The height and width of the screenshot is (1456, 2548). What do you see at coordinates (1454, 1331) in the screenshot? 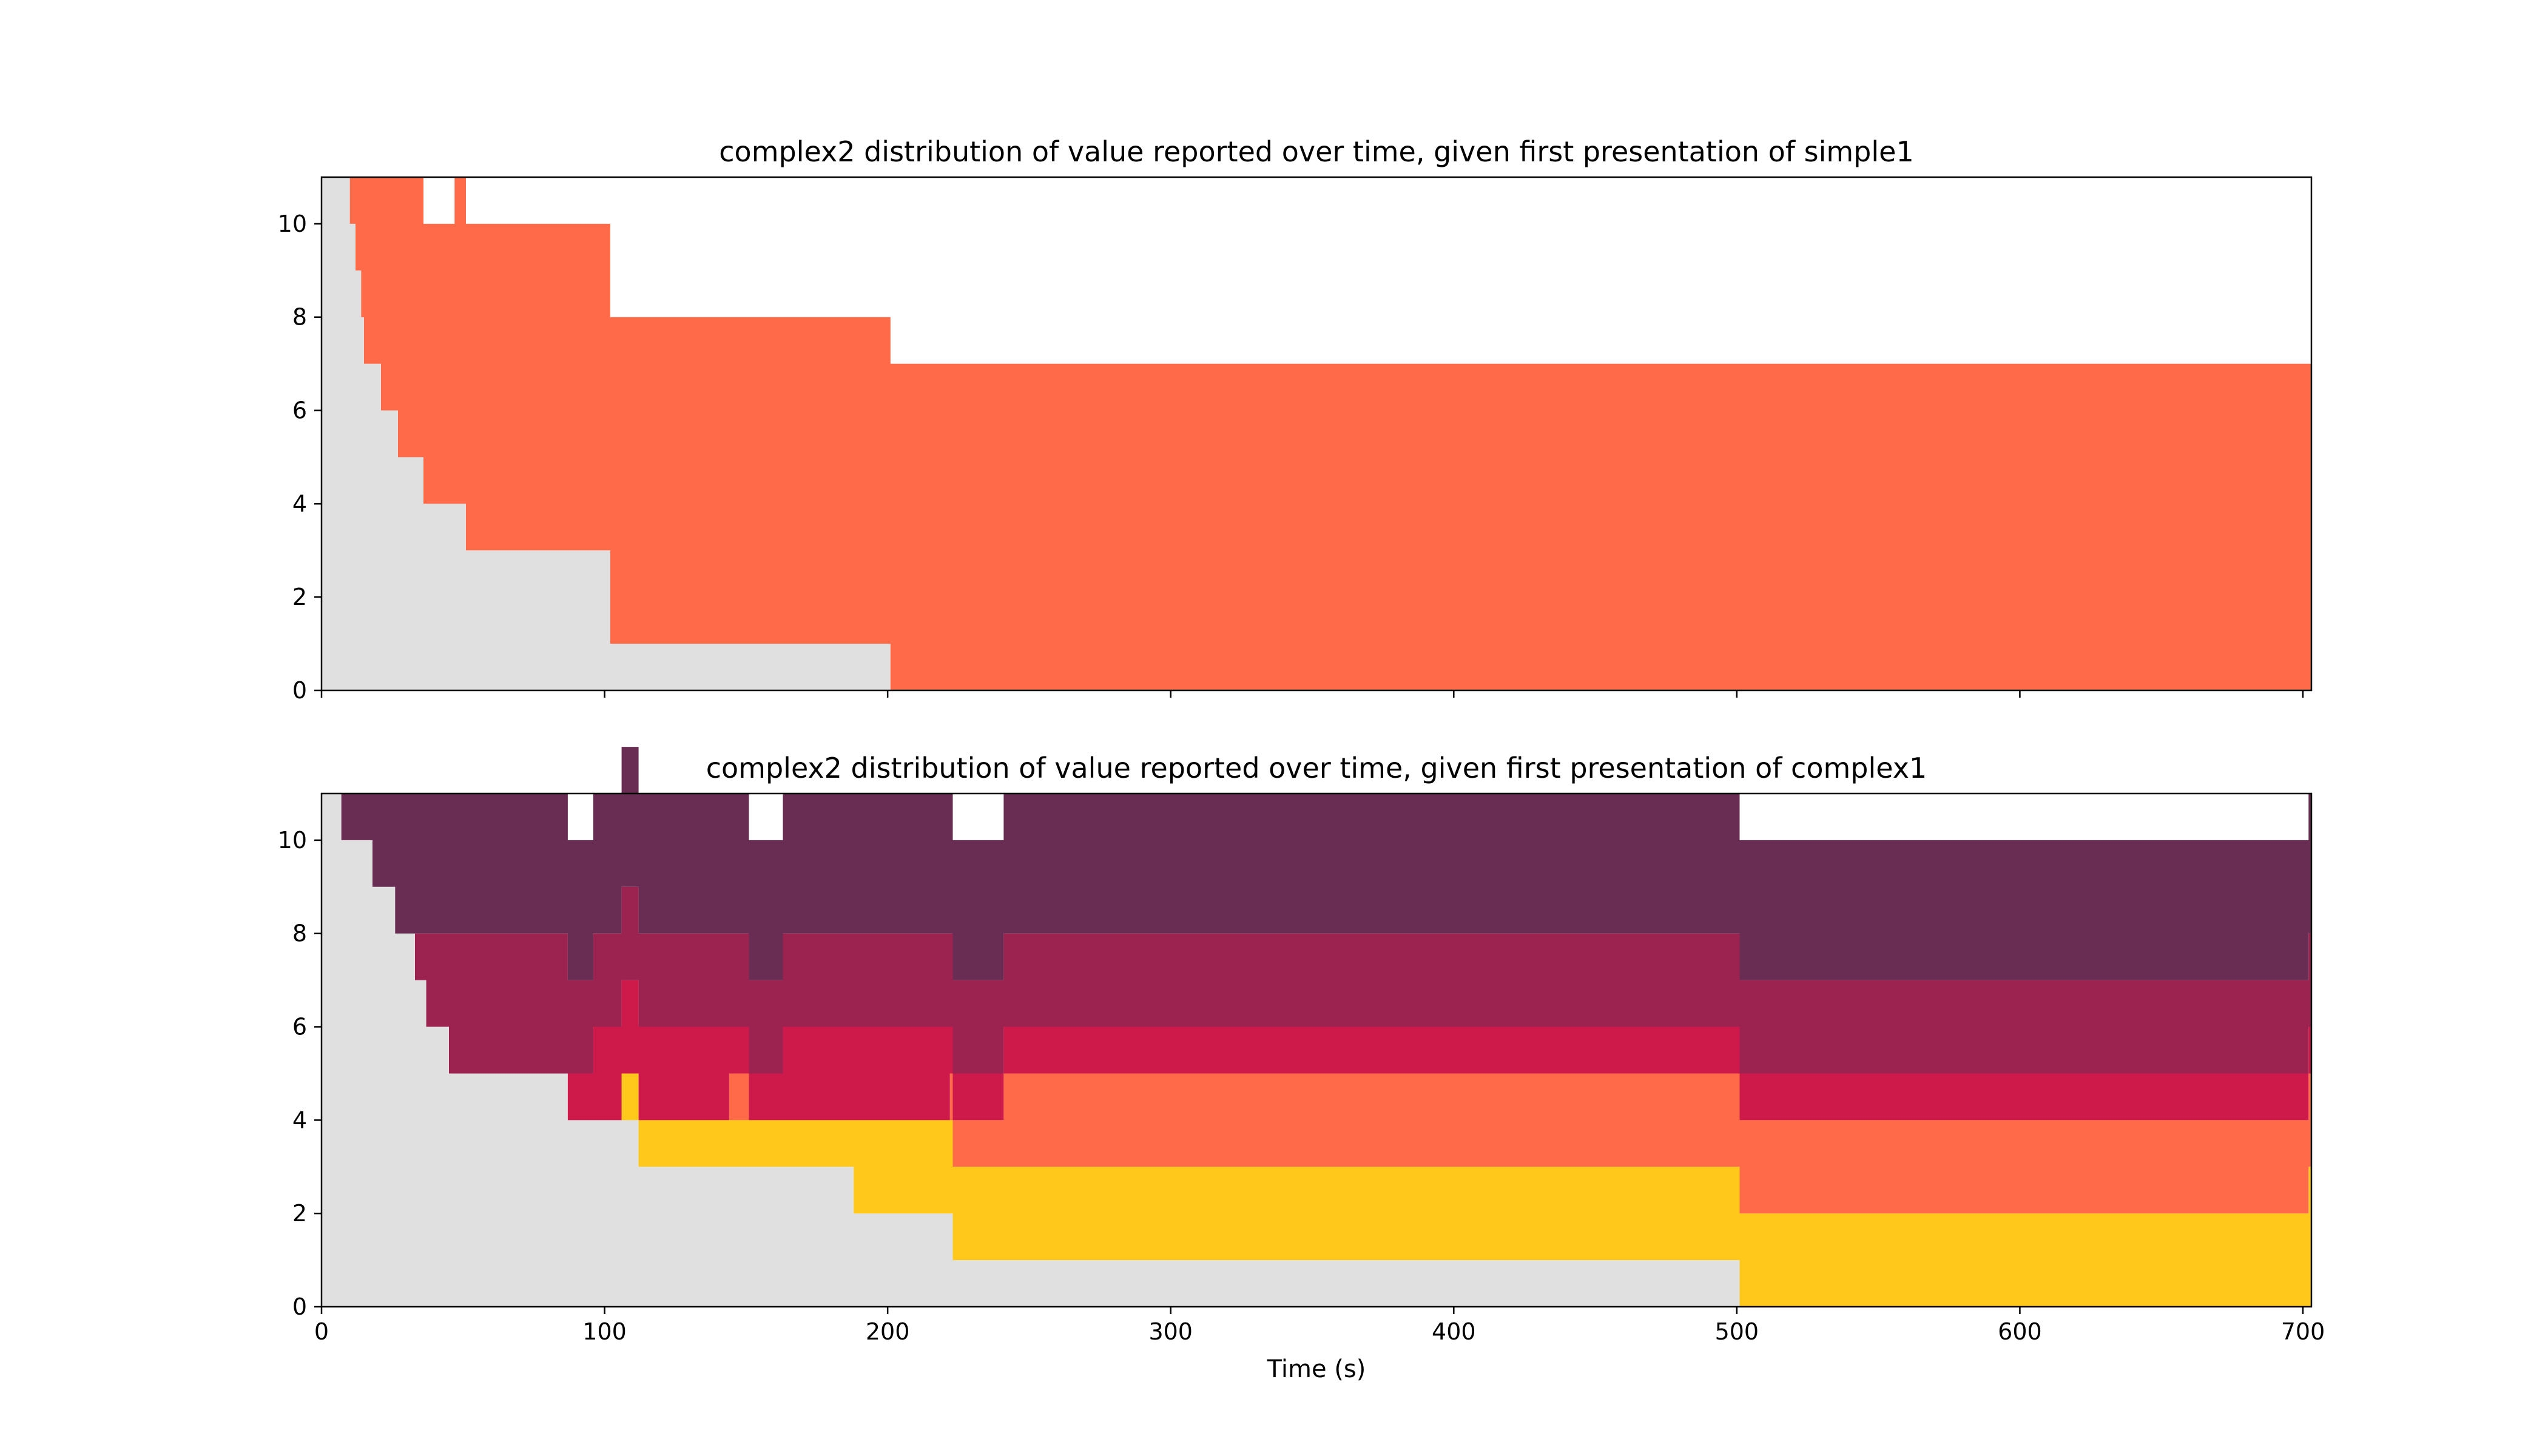
I see `x-tick-label: 400` at bounding box center [1454, 1331].